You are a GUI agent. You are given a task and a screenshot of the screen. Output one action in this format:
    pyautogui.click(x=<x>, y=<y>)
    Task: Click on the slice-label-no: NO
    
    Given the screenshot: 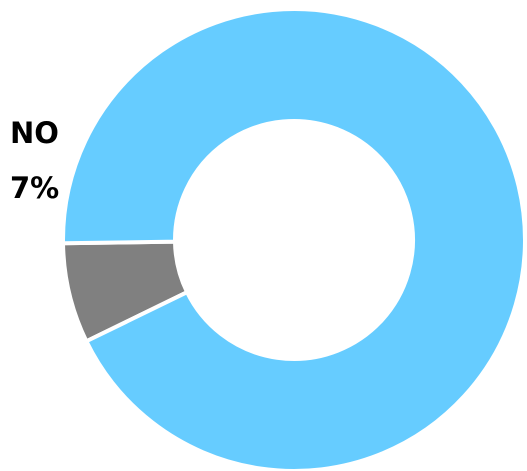 What is the action you would take?
    pyautogui.click(x=34, y=133)
    